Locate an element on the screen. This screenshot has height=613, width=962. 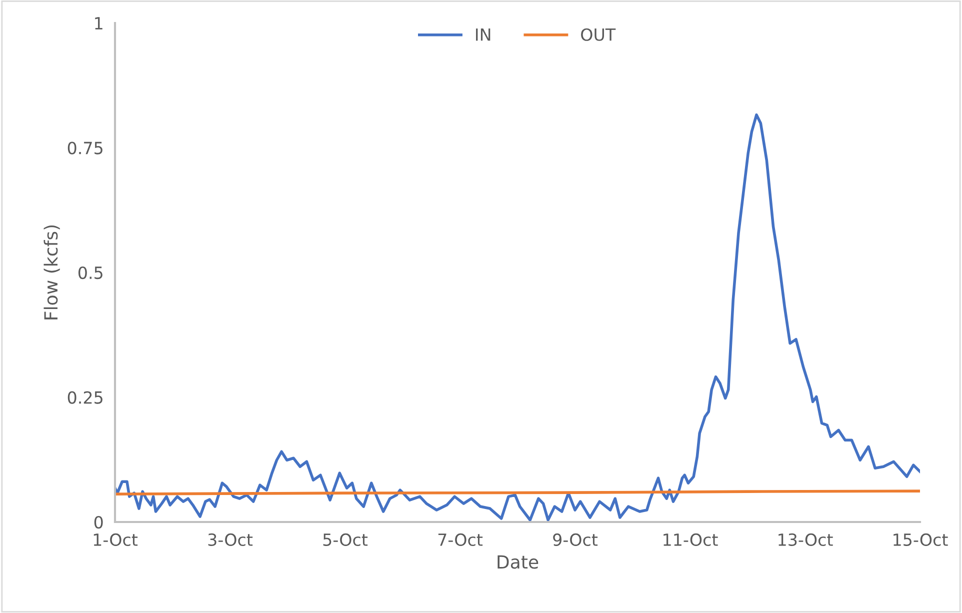
legend-label: IN is located at coordinates (483, 34).